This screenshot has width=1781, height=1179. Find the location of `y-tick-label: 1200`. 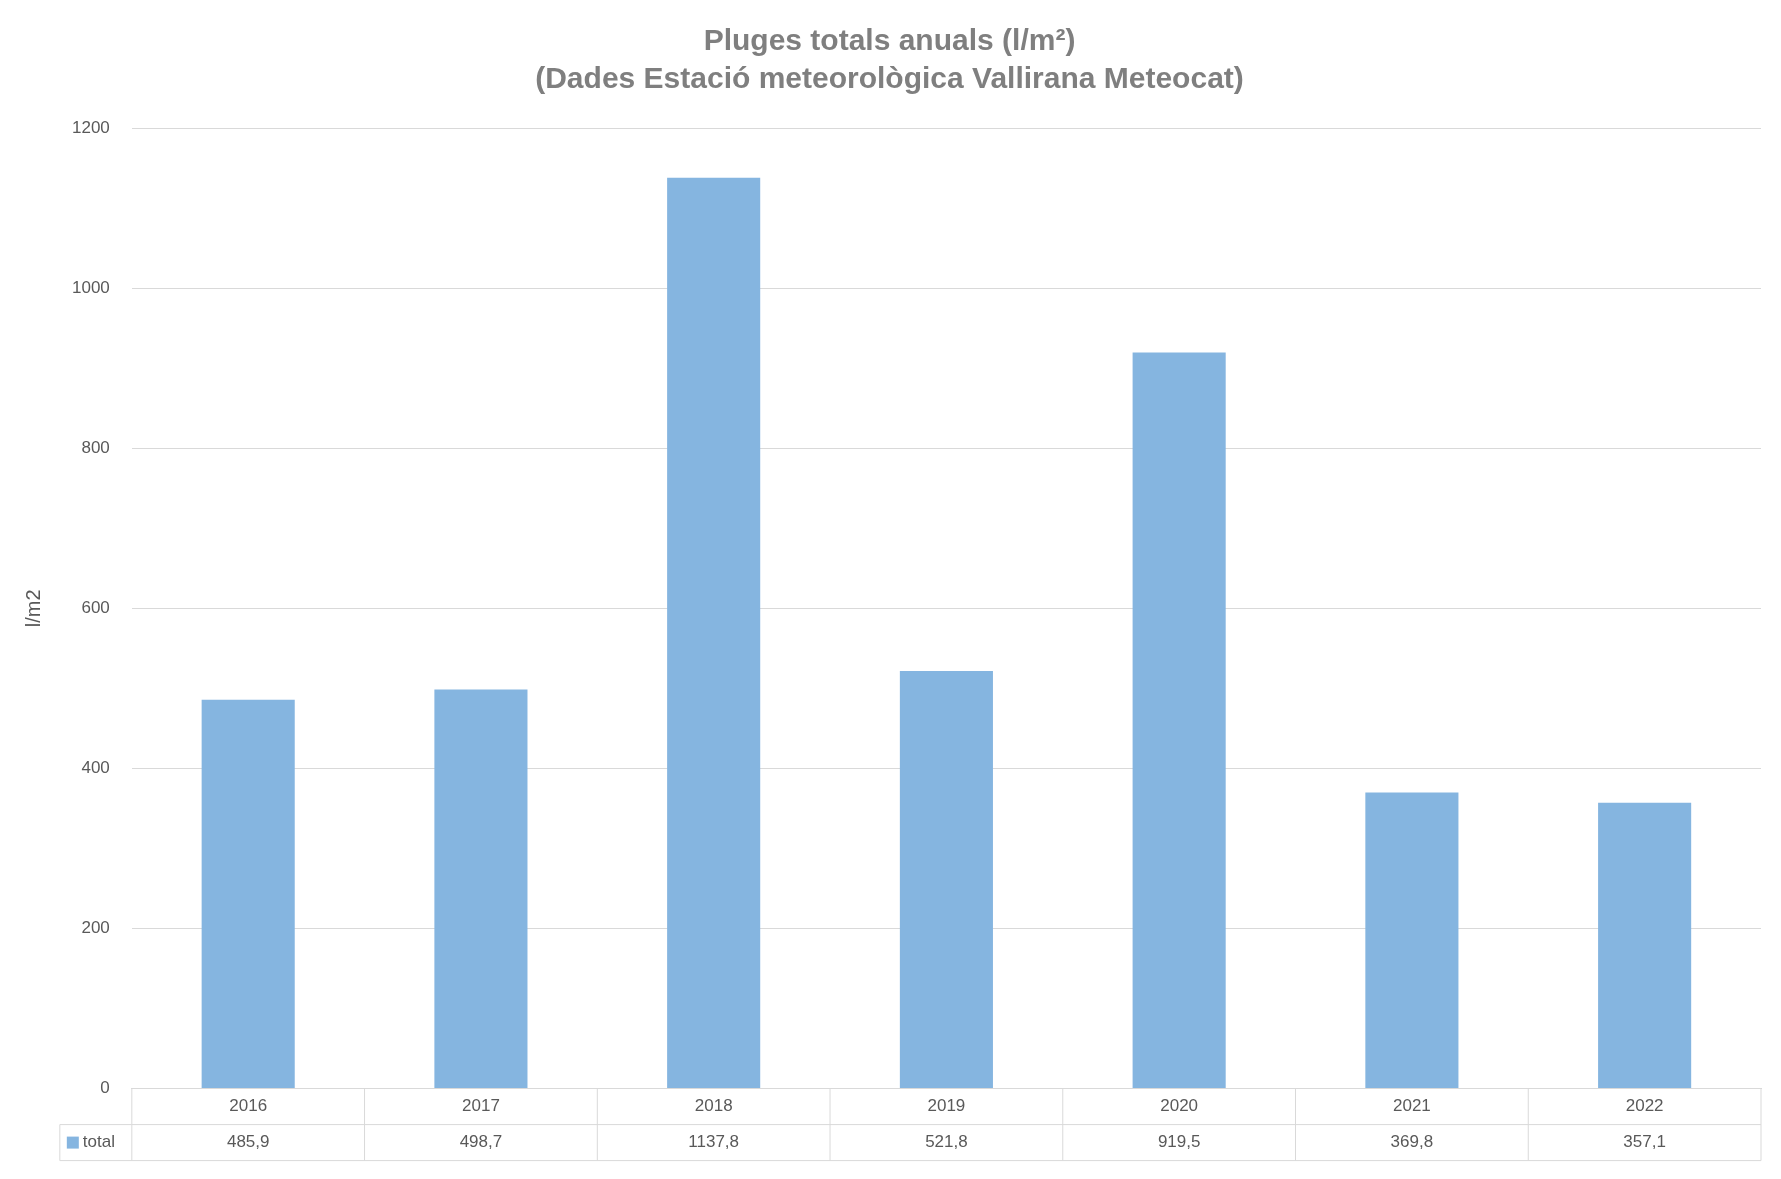

y-tick-label: 1200 is located at coordinates (90, 127).